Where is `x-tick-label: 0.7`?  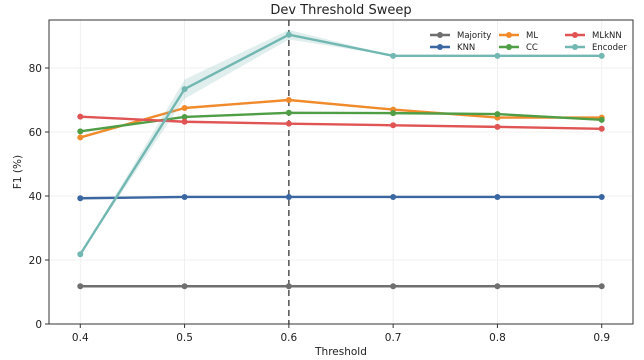
x-tick-label: 0.7 is located at coordinates (393, 338).